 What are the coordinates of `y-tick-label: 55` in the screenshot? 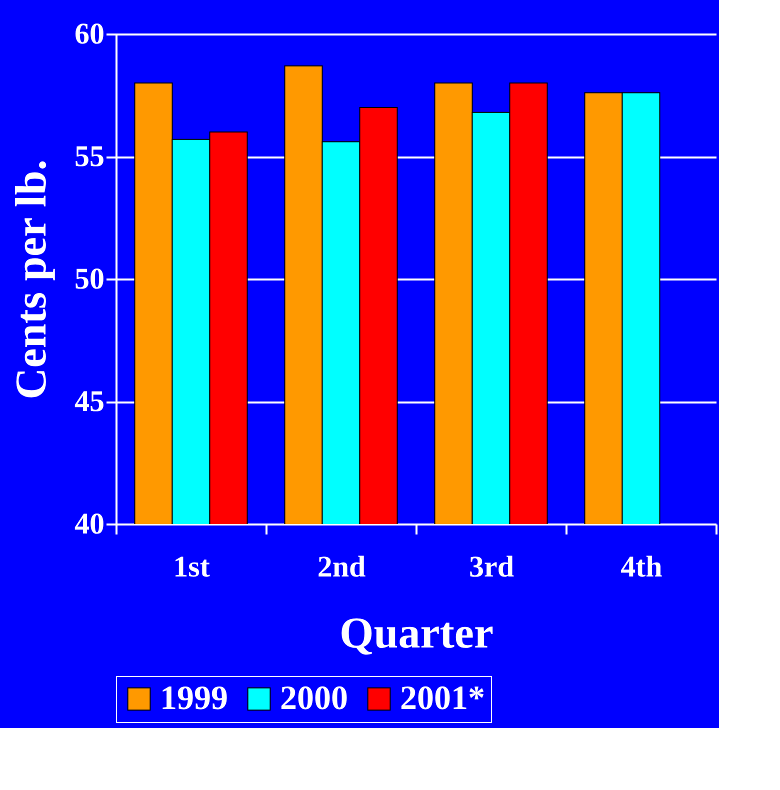 It's located at (89, 156).